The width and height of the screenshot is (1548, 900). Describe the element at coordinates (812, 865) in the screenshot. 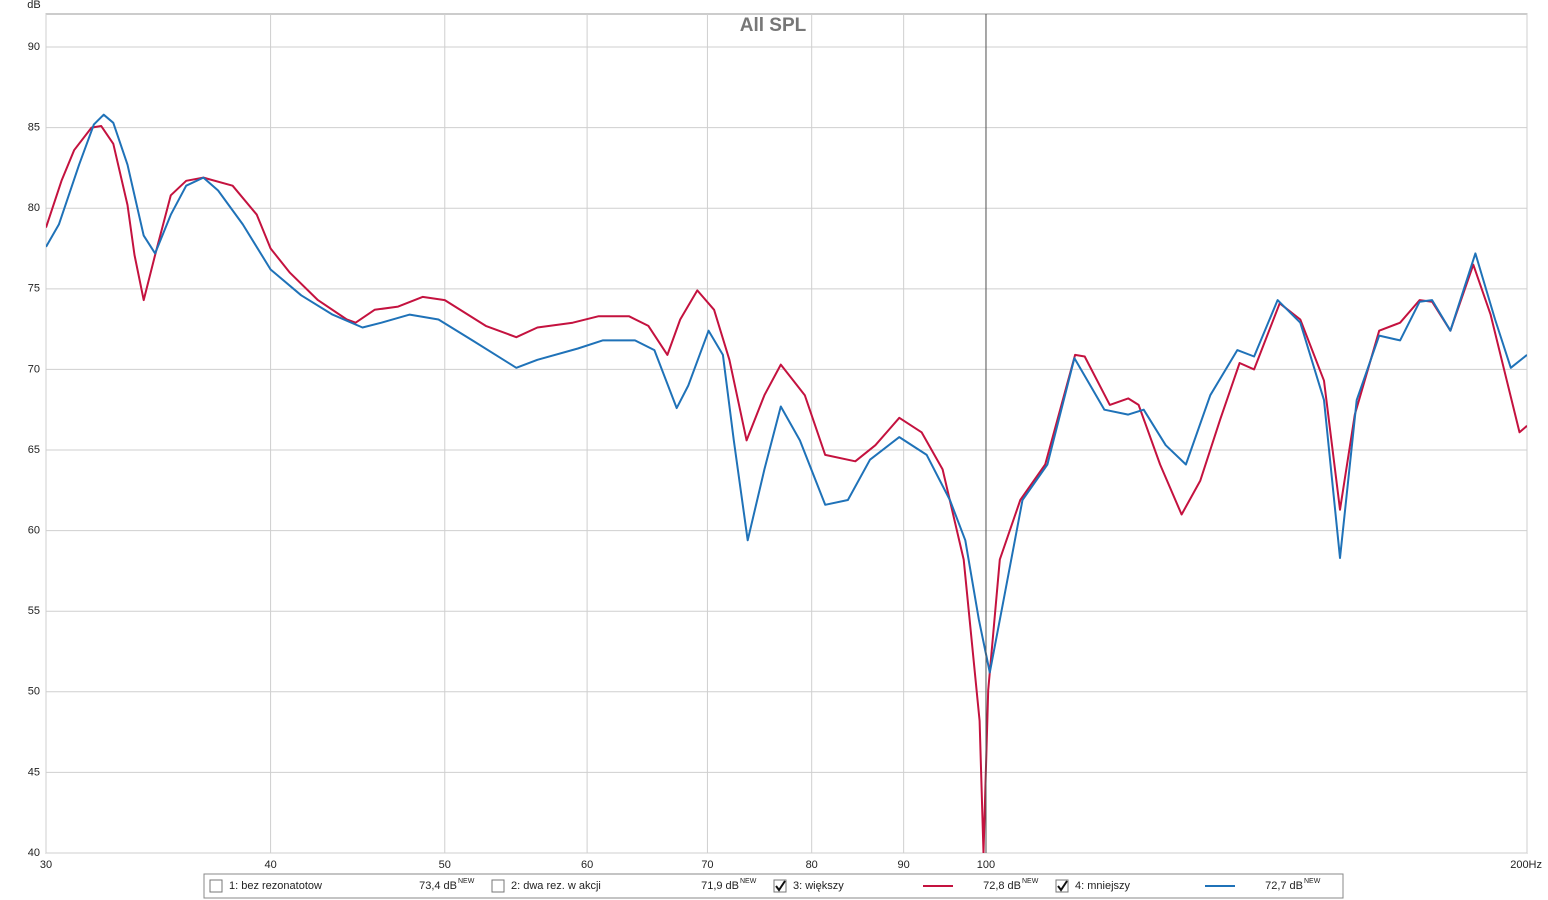

I see `x-tick-label: 80` at that location.